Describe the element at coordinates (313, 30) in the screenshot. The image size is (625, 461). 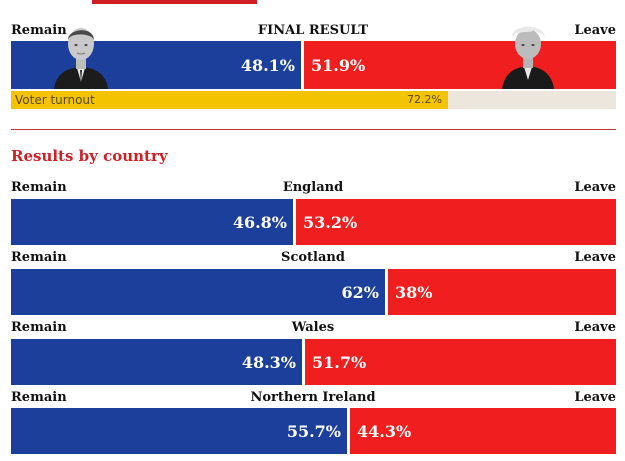
I see `final-result-title: FINAL RESULT` at that location.